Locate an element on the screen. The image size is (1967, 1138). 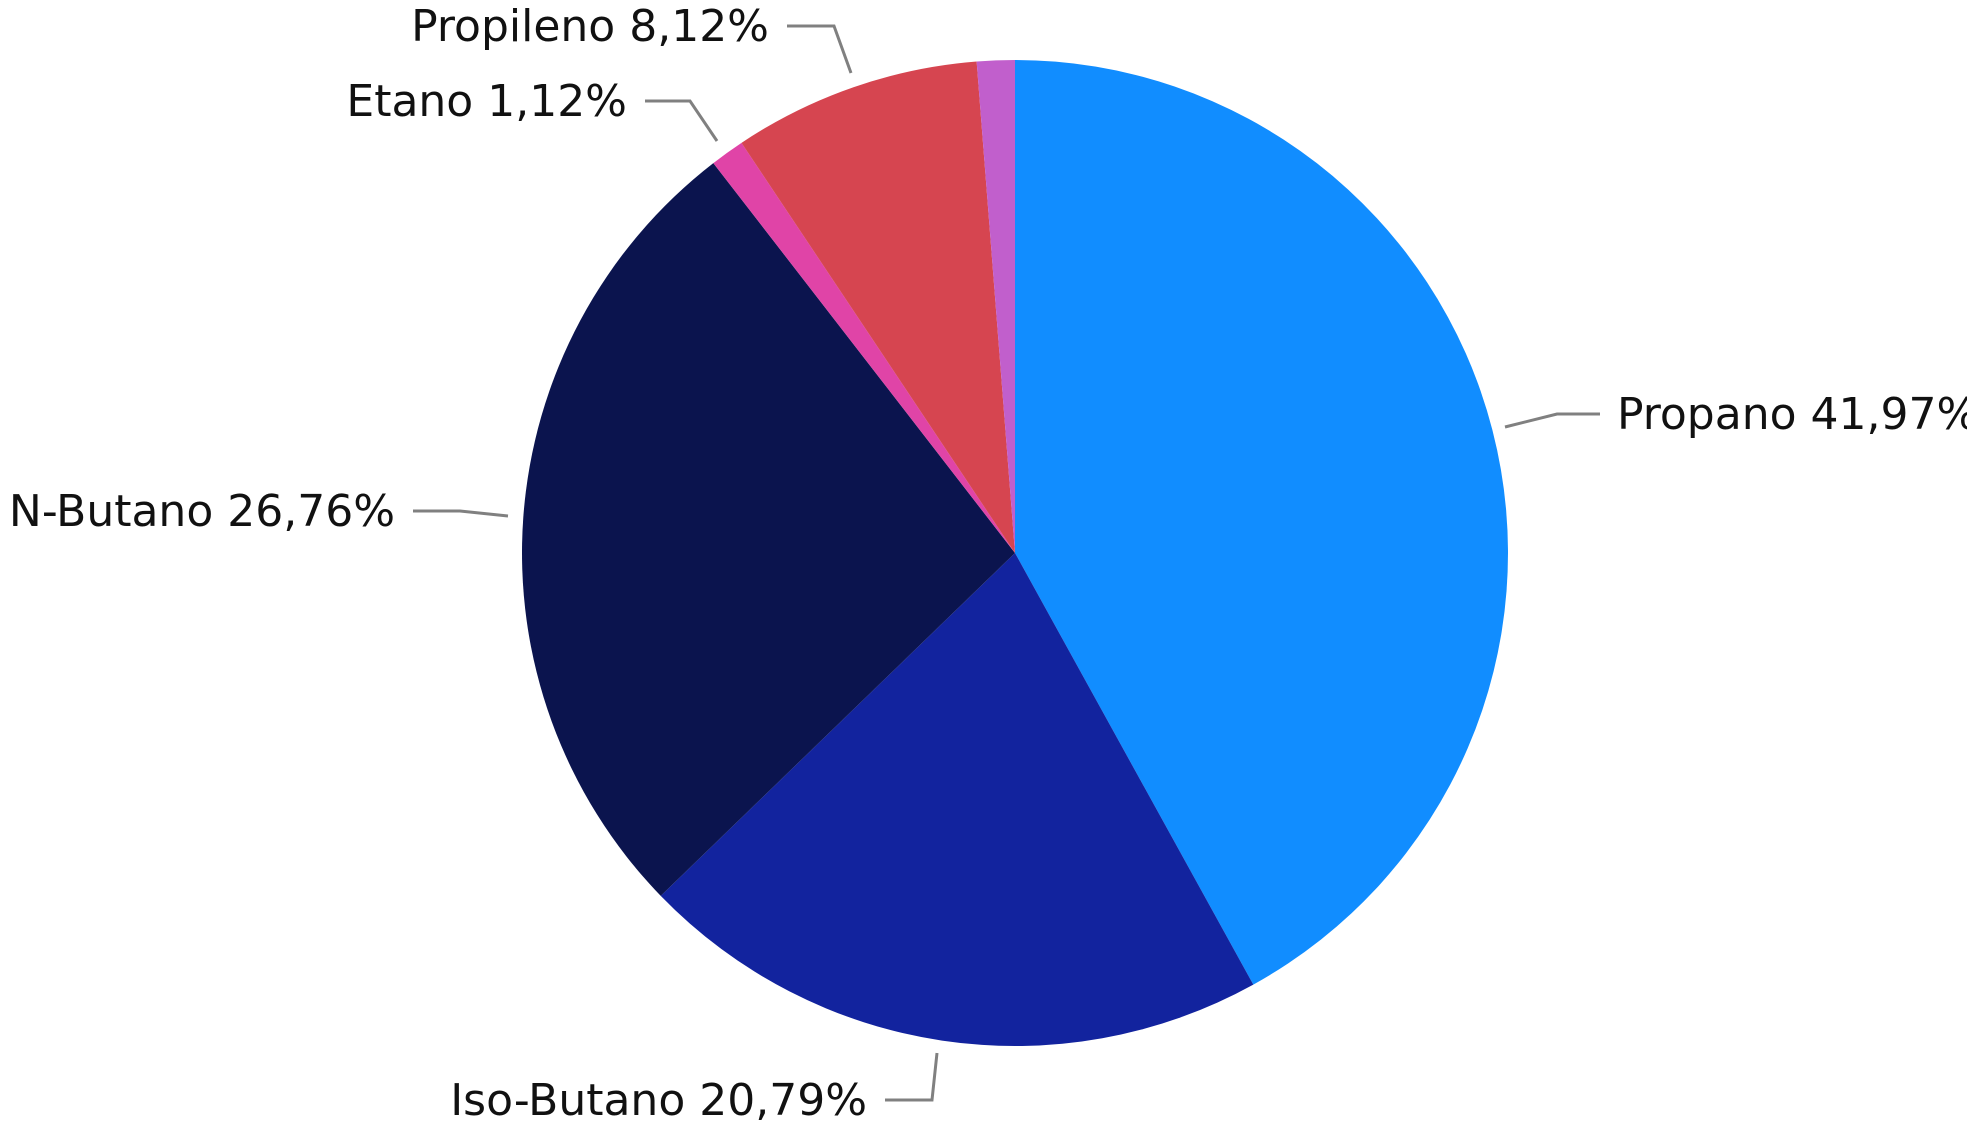
leader-line-iso-butano is located at coordinates (912, 1077).